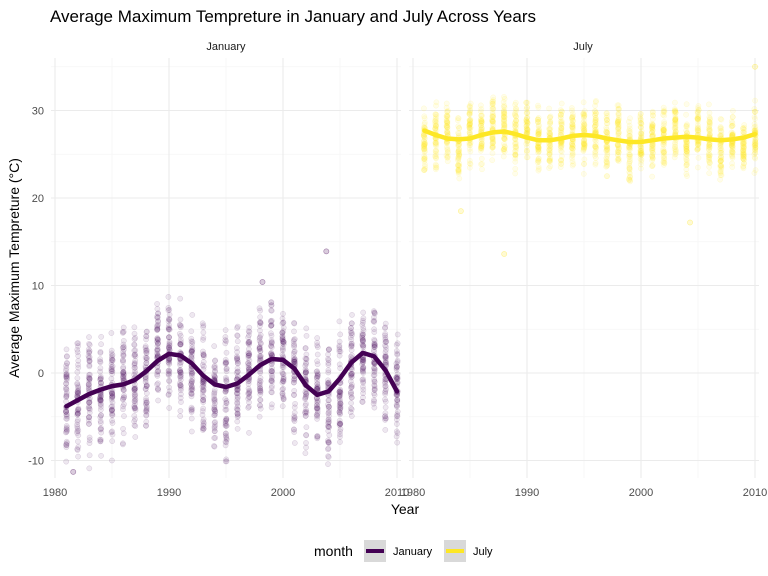  I want to click on data-point-outlier, so click(755, 66).